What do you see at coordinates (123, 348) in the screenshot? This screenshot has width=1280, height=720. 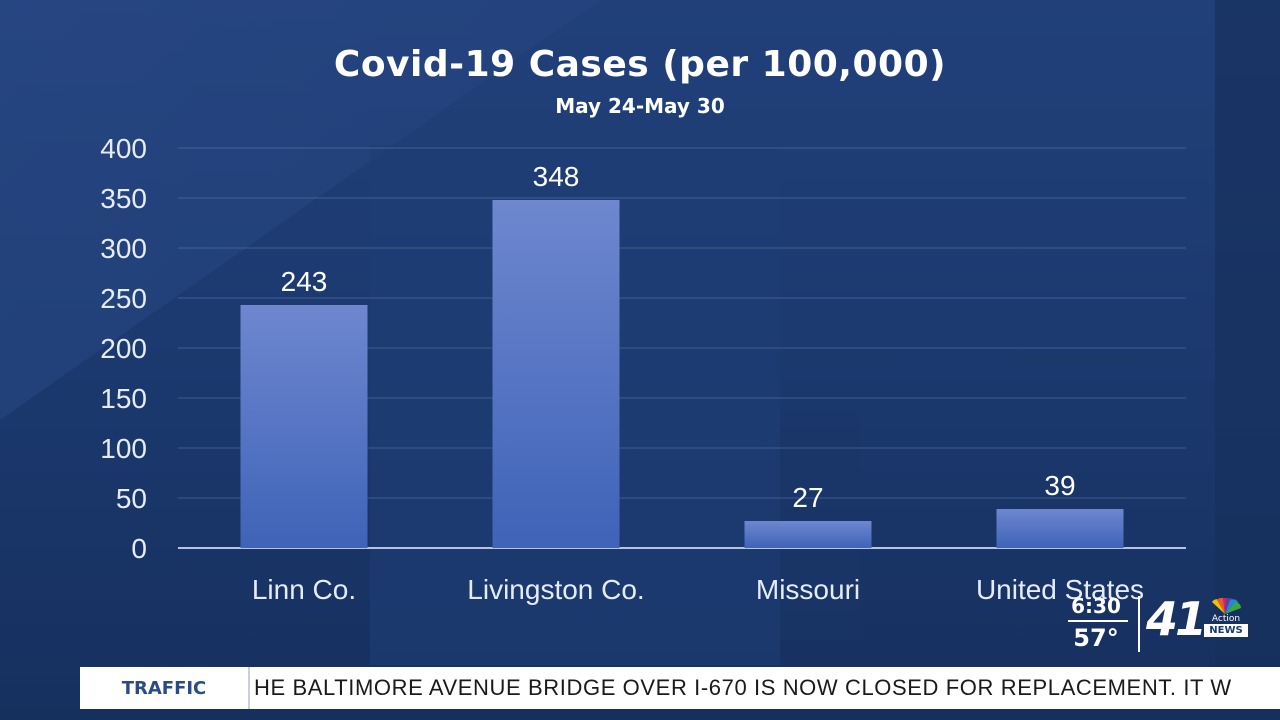 I see `y-tick-label: 200` at bounding box center [123, 348].